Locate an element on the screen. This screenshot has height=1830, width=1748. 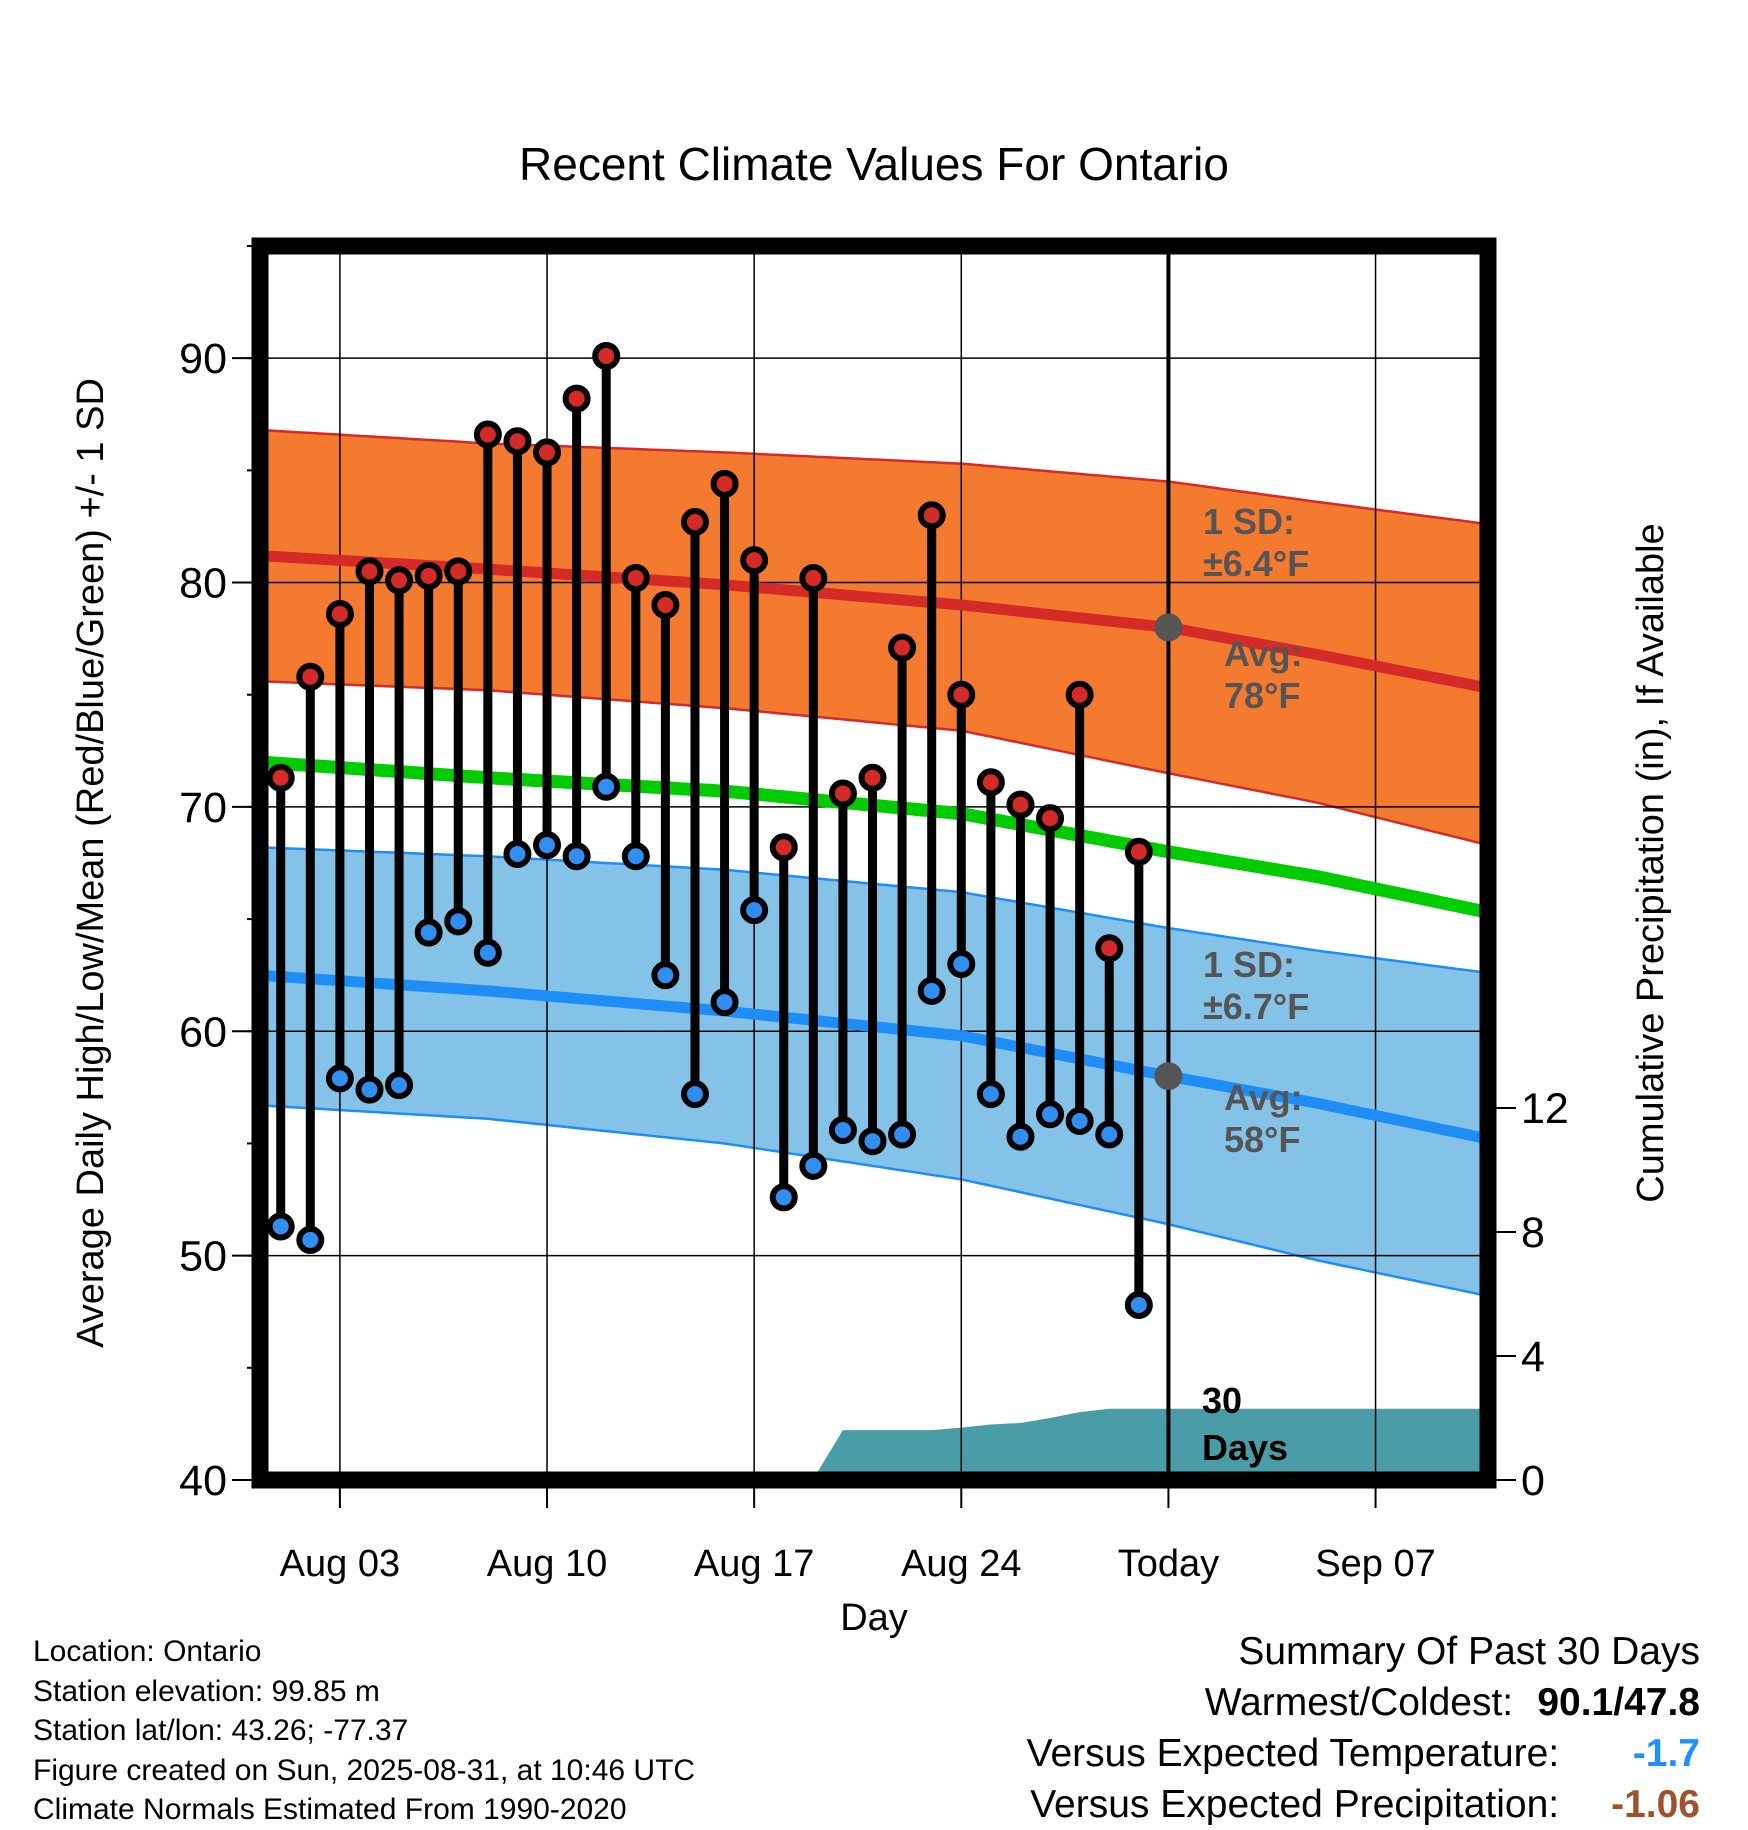
precipitation-departure-value: -1.06 is located at coordinates (1655, 1804).